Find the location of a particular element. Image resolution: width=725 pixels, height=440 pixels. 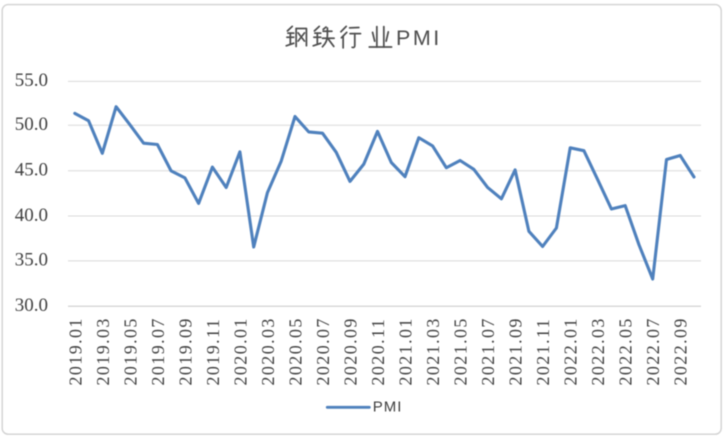

svg-text: 2020.07 is located at coordinates (323, 351).